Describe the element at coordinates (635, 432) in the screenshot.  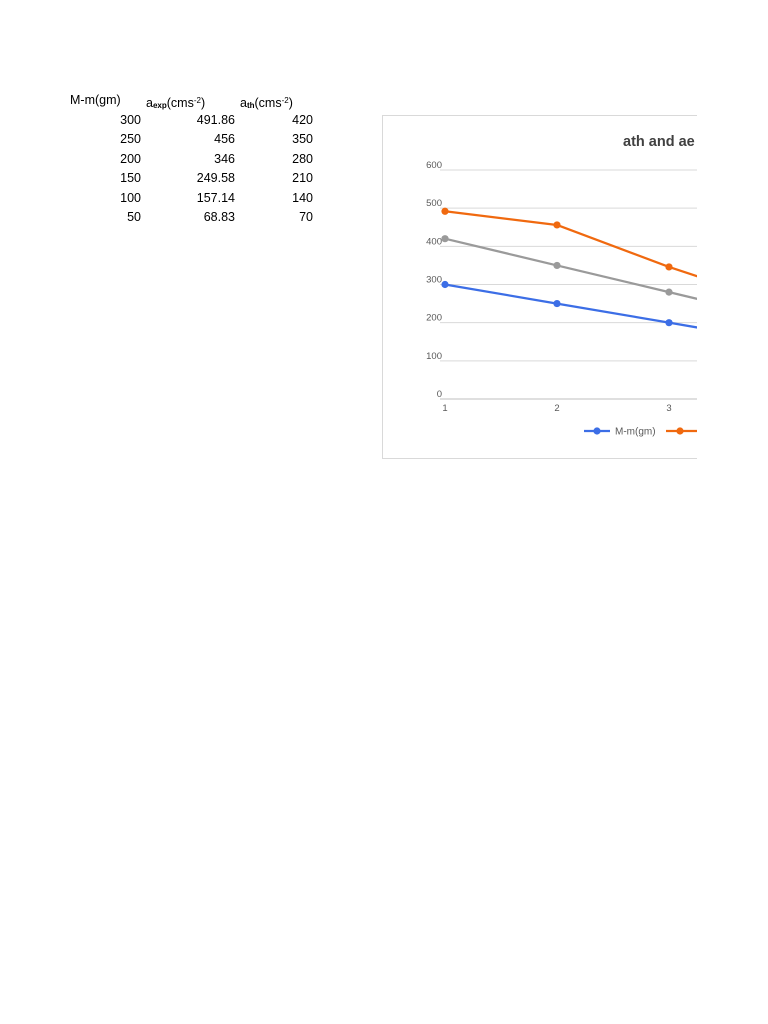
I see `legend-label: M-m(gm)` at that location.